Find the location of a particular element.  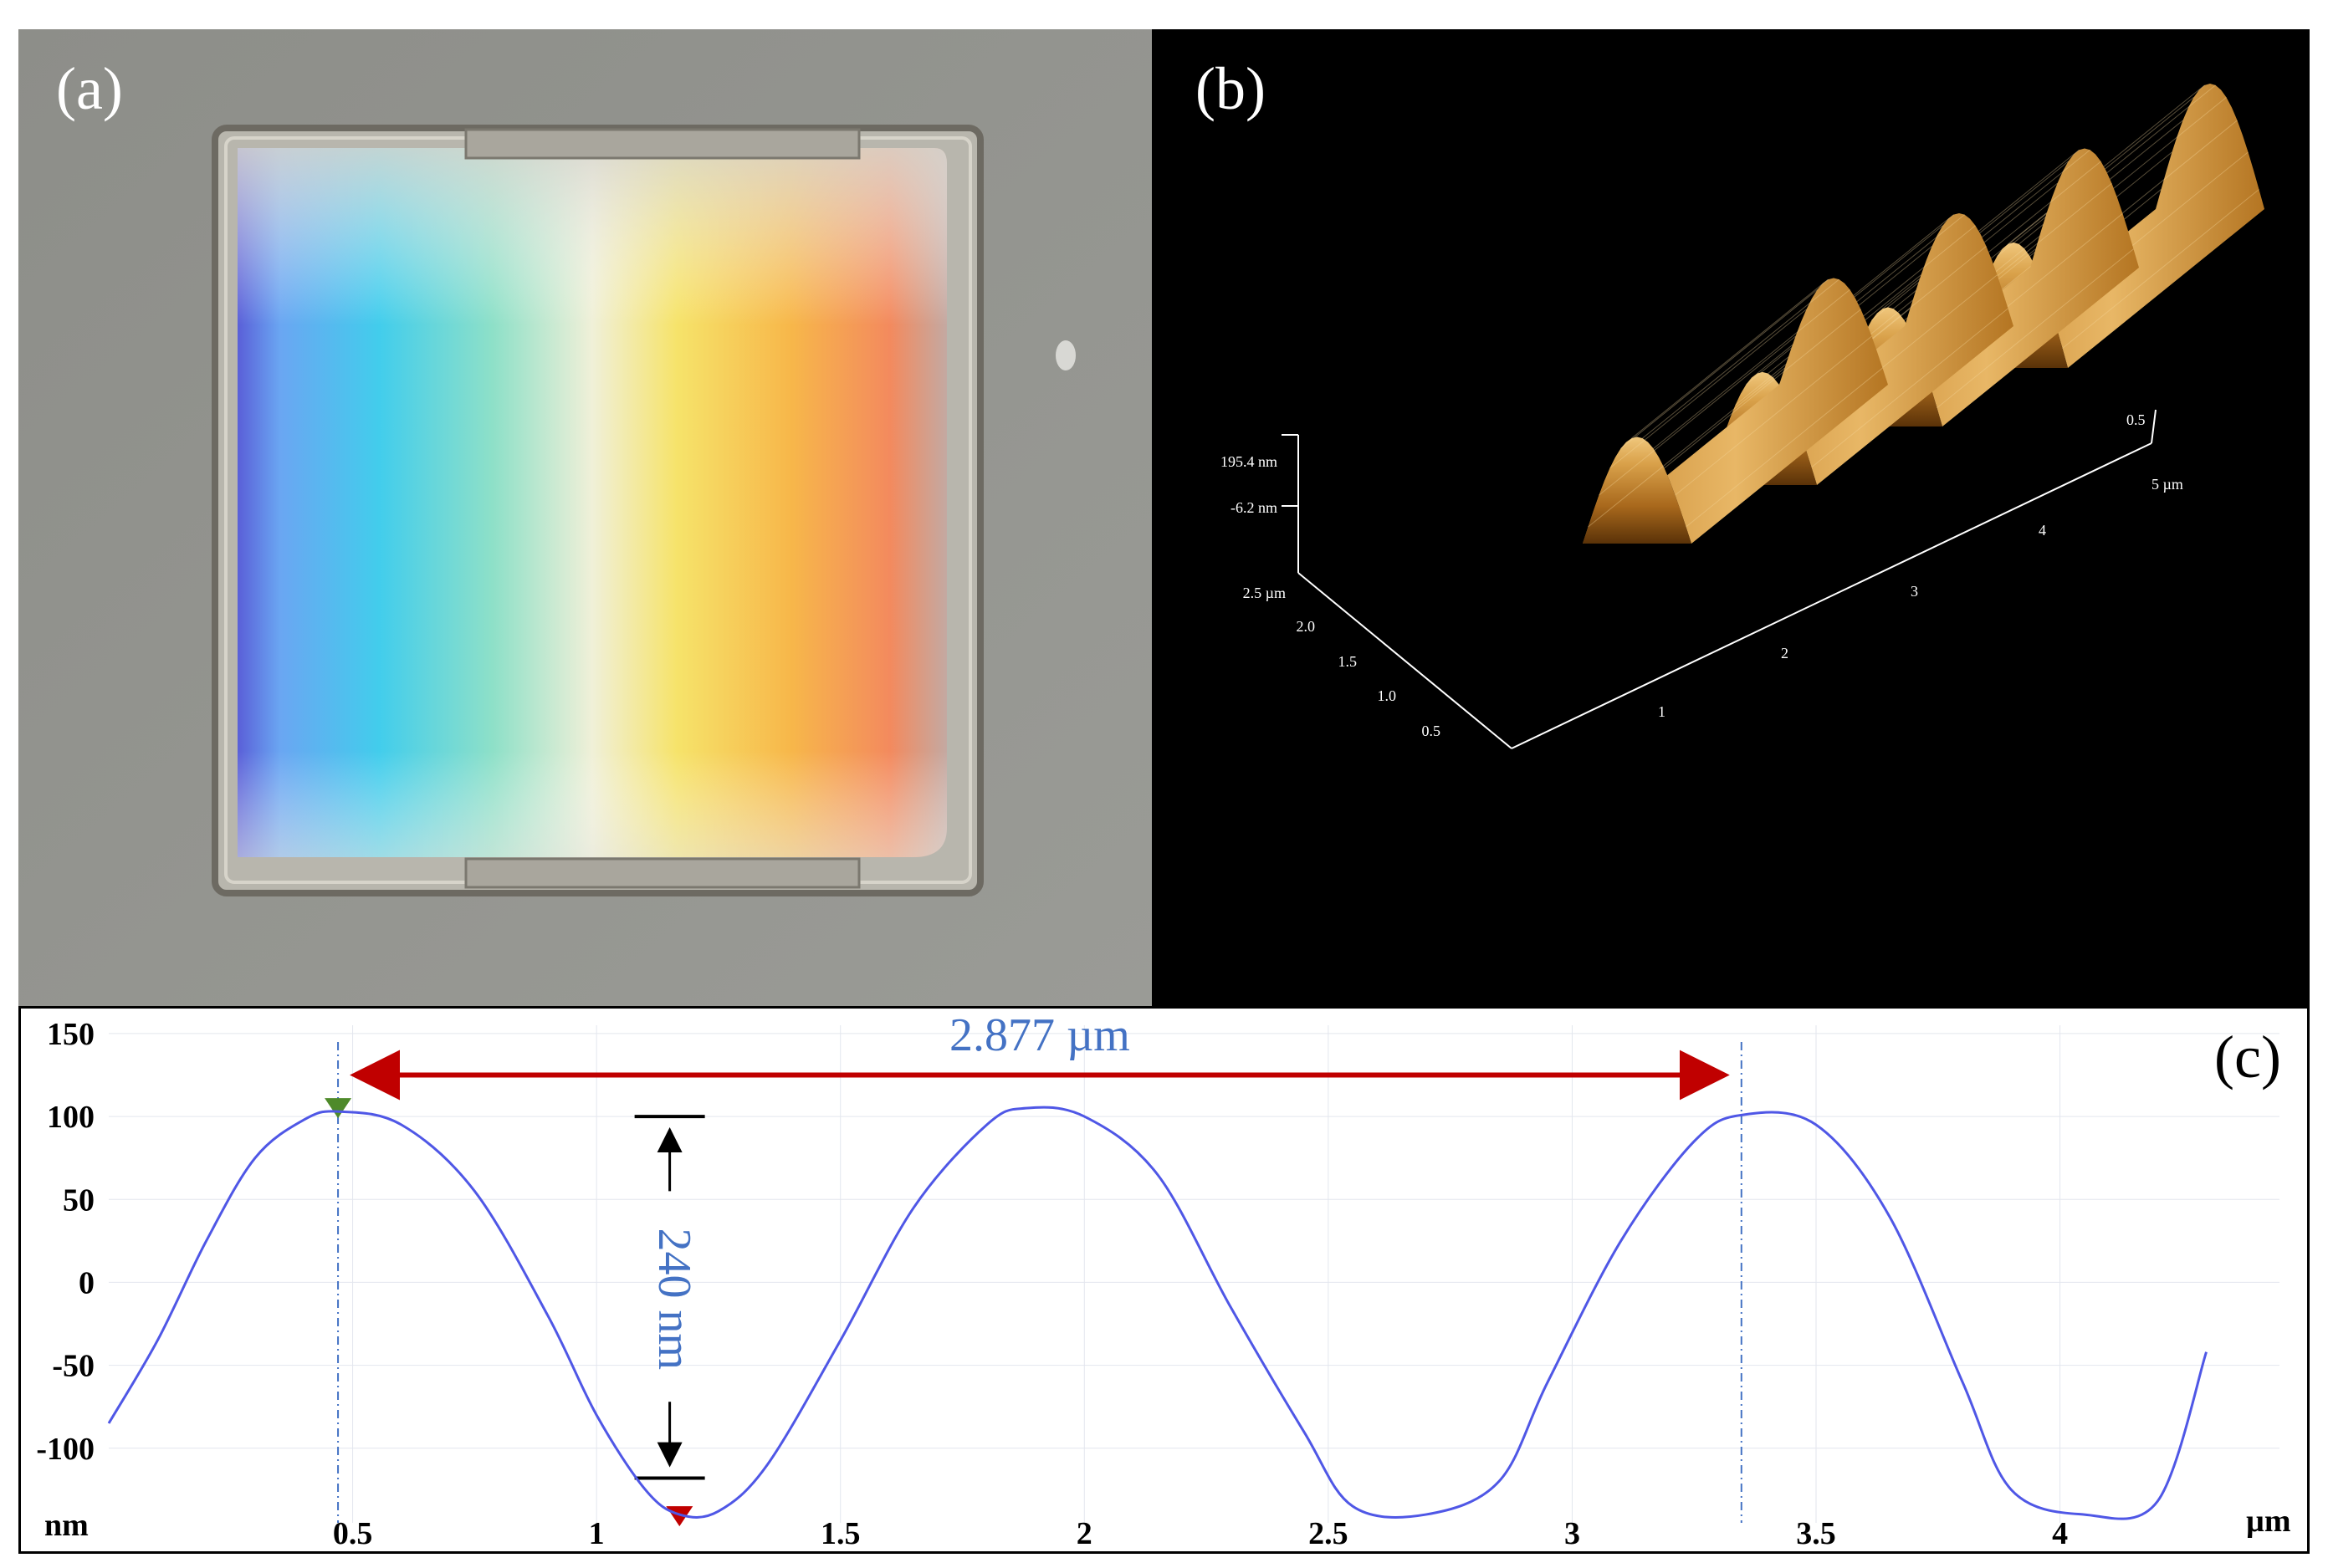

x-tick-label: 2 is located at coordinates (1084, 1533).